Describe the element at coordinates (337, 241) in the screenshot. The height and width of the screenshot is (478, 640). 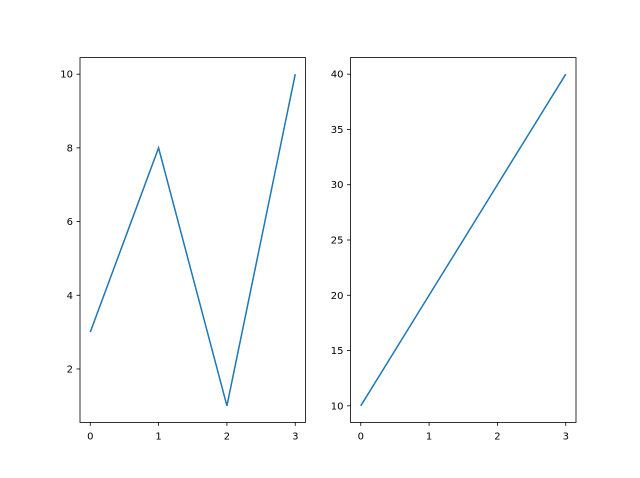
I see `y-tick-label: 25` at that location.